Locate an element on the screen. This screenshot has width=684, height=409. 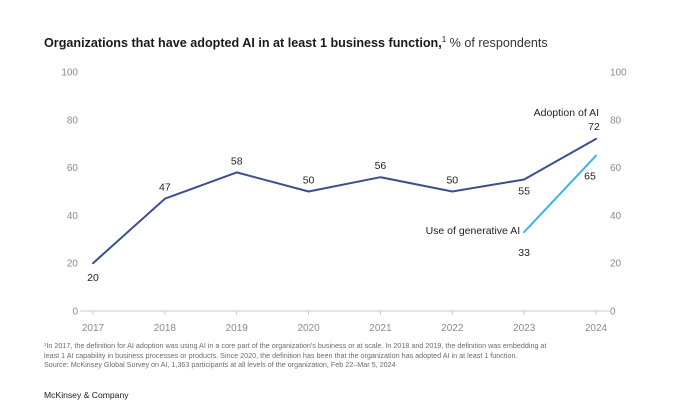
x-tick-label: 2020 is located at coordinates (308, 328).